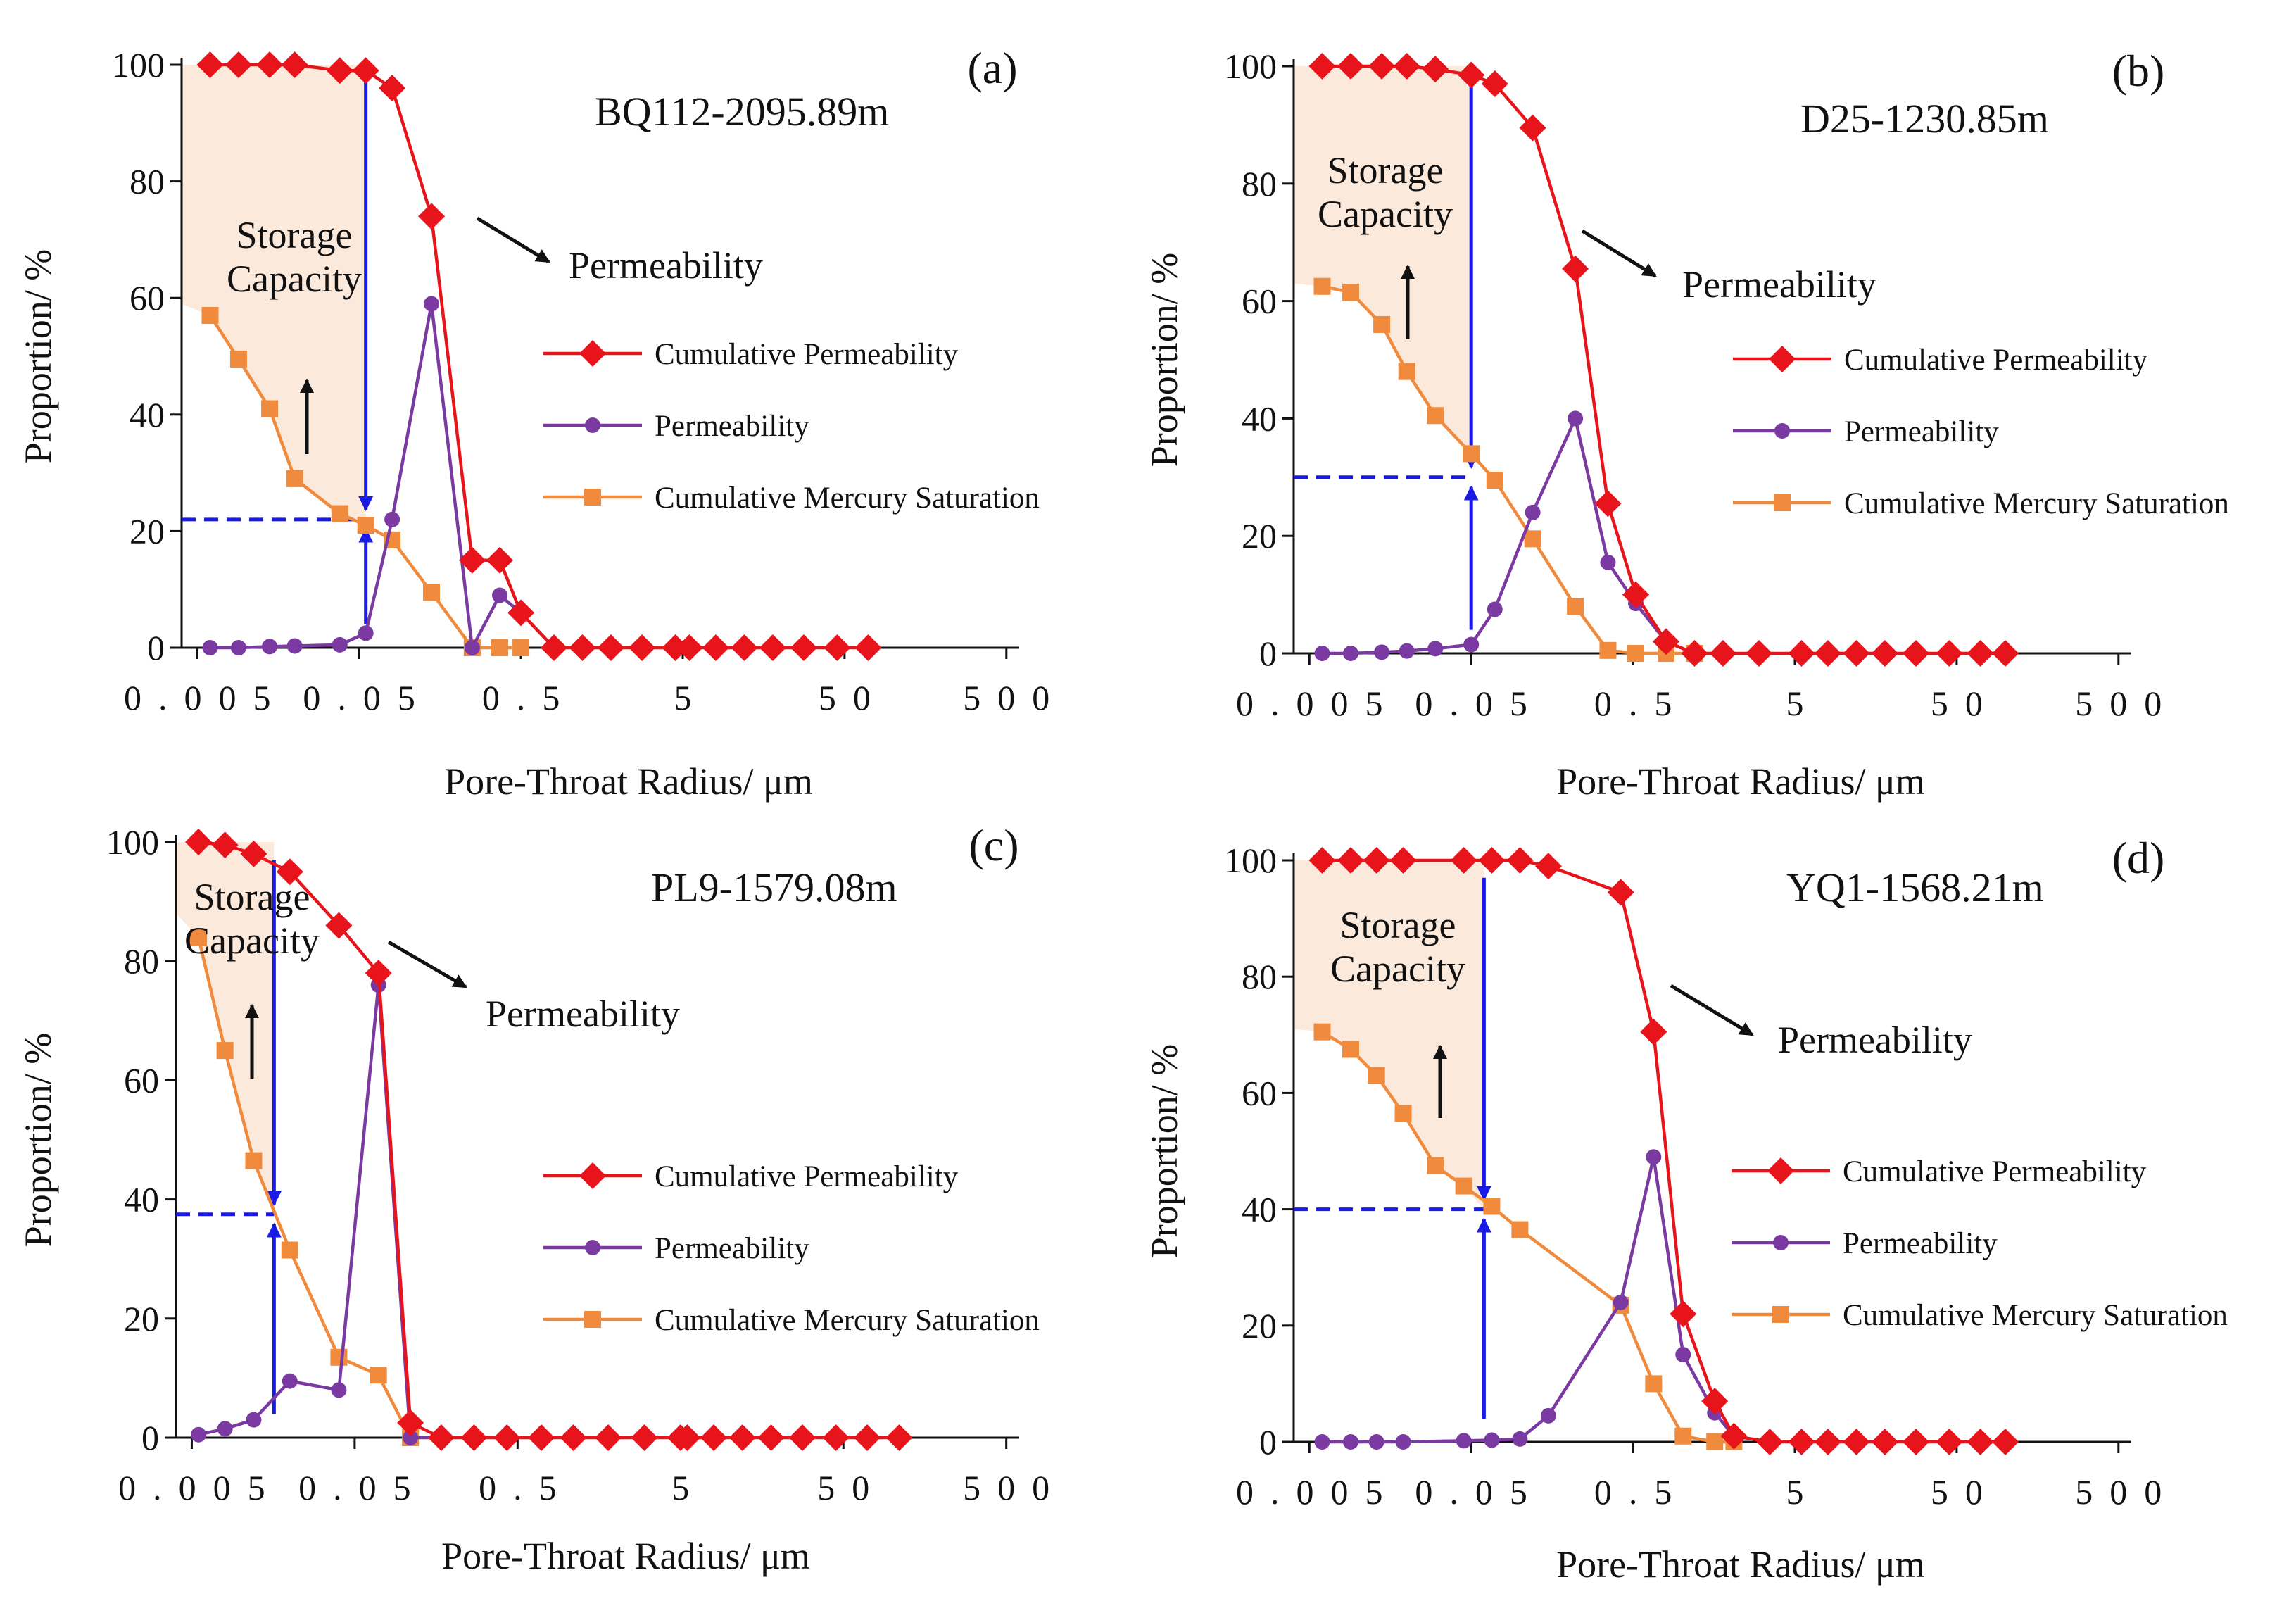 The height and width of the screenshot is (1601, 2296). I want to click on x-tick-label: 0.5, so click(526, 1487).